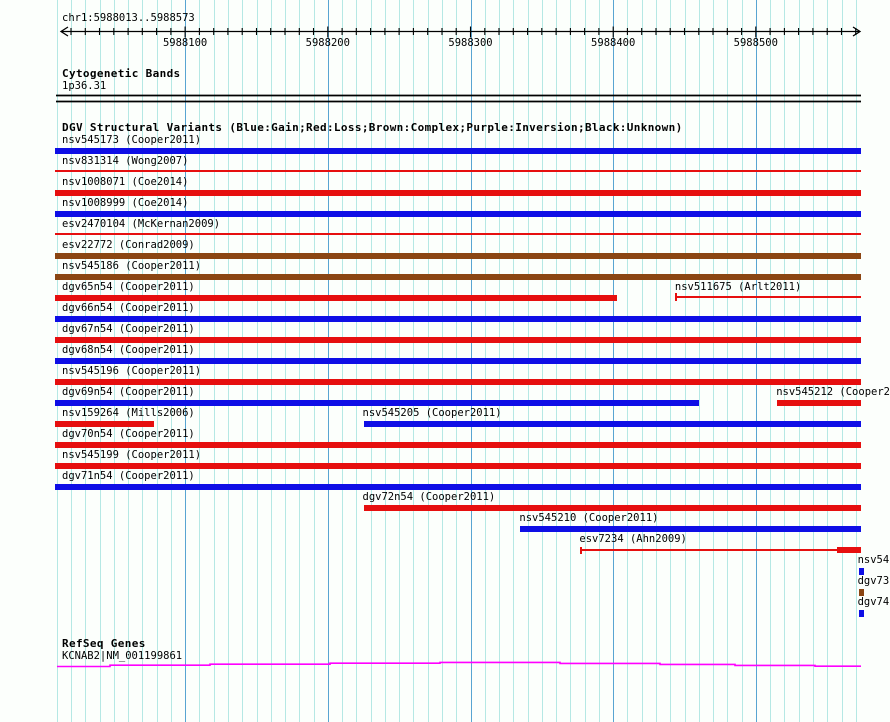 Image resolution: width=890 pixels, height=722 pixels. Describe the element at coordinates (470, 43) in the screenshot. I see `ruler-tick-label: 5988300` at that location.